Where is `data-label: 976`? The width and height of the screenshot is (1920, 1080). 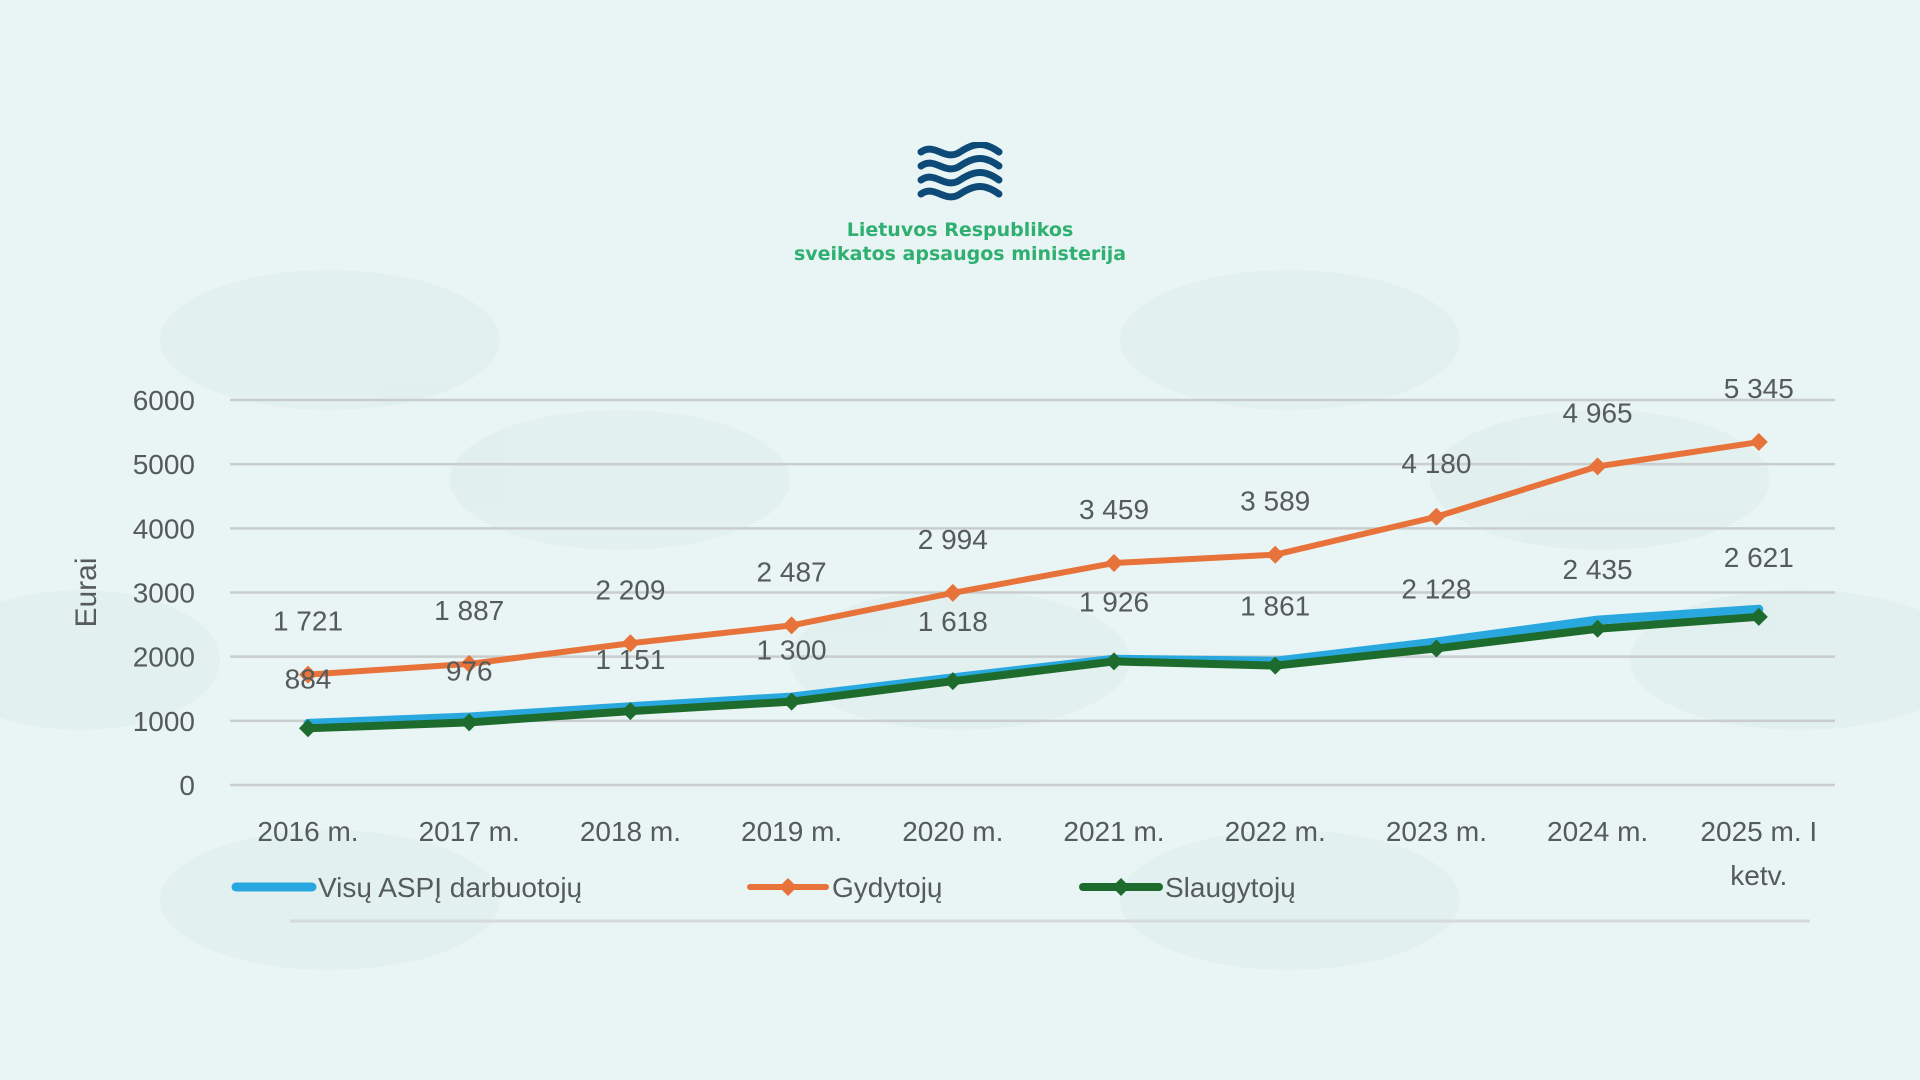
data-label: 976 is located at coordinates (469, 670).